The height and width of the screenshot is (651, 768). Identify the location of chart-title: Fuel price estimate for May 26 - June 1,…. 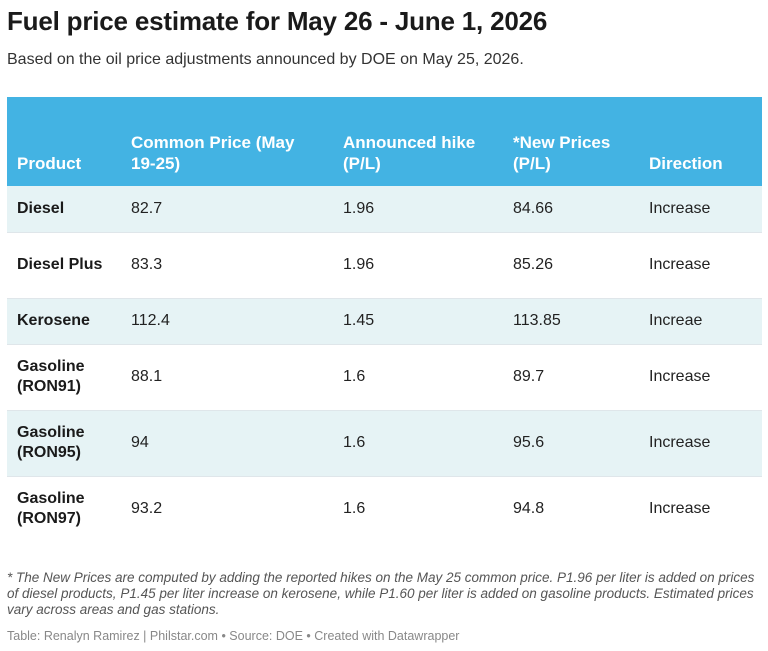
(277, 21).